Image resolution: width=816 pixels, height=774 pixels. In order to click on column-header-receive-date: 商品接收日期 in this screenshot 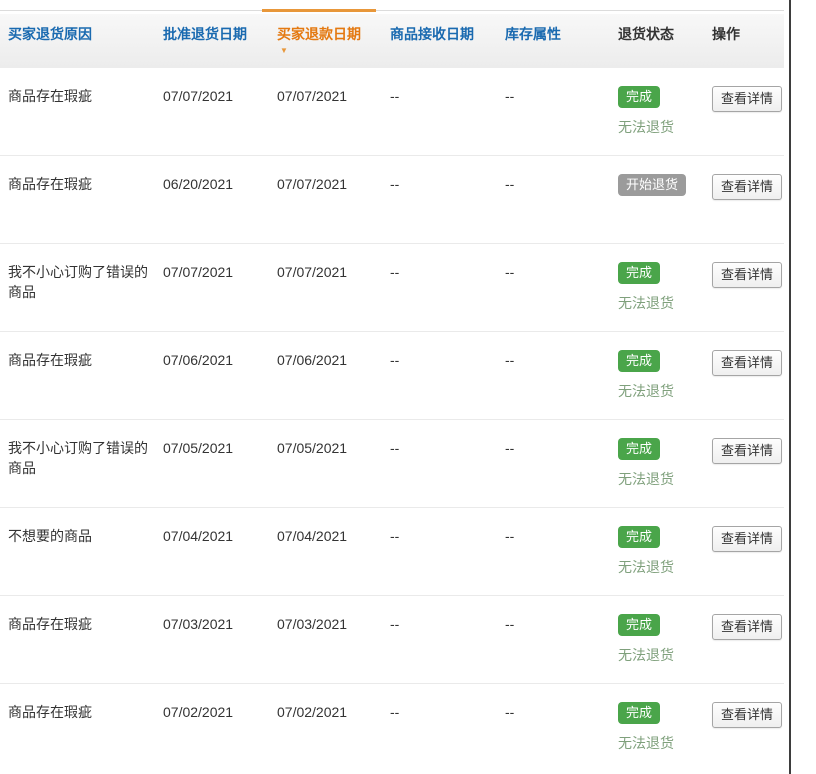, I will do `click(432, 34)`.